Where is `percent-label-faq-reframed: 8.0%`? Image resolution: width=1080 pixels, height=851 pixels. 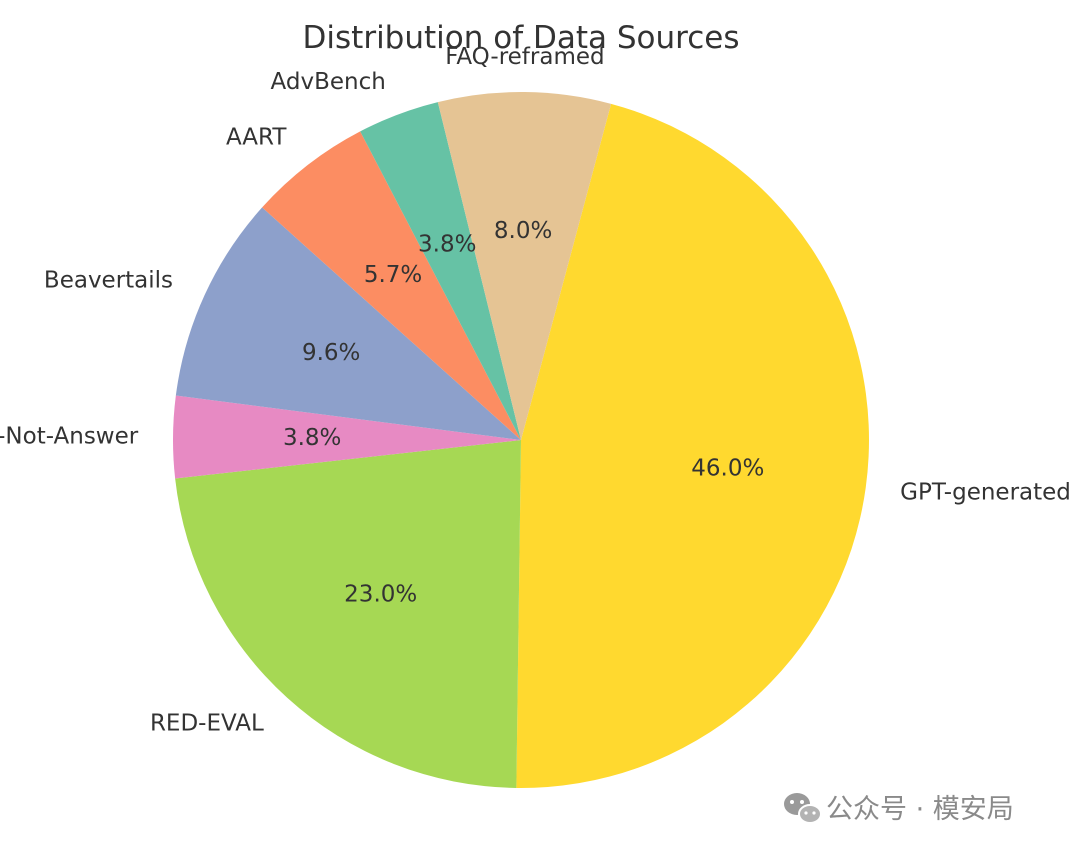 percent-label-faq-reframed: 8.0% is located at coordinates (523, 231).